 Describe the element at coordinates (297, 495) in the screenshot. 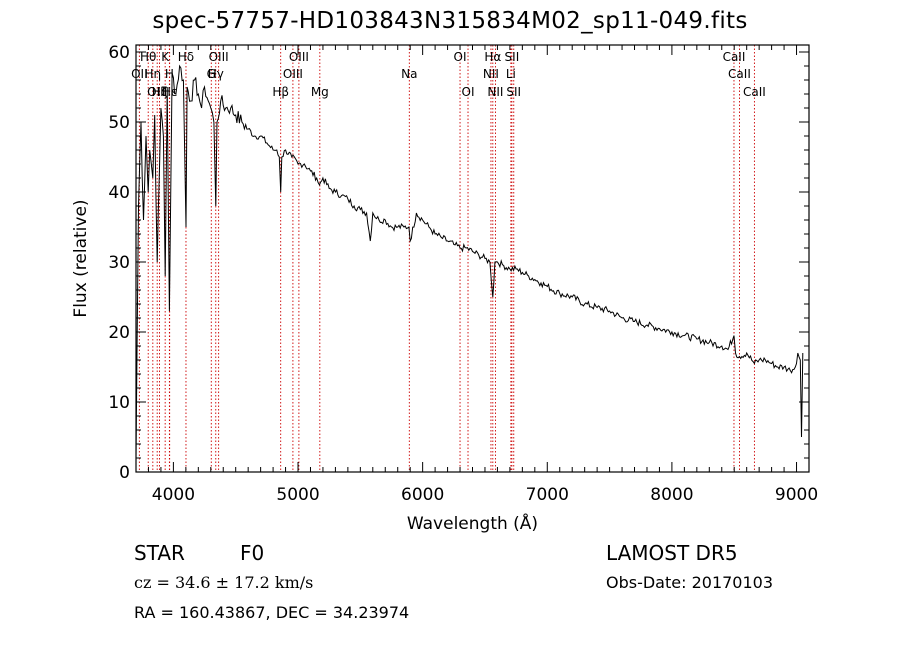

I see `x-tick-label: 5000` at that location.